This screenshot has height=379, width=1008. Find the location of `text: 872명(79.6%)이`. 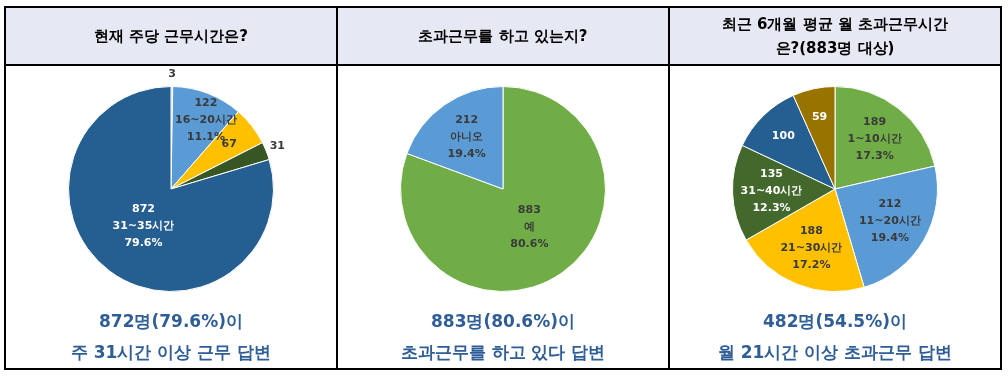

text: 872명(79.6%)이 is located at coordinates (171, 321).